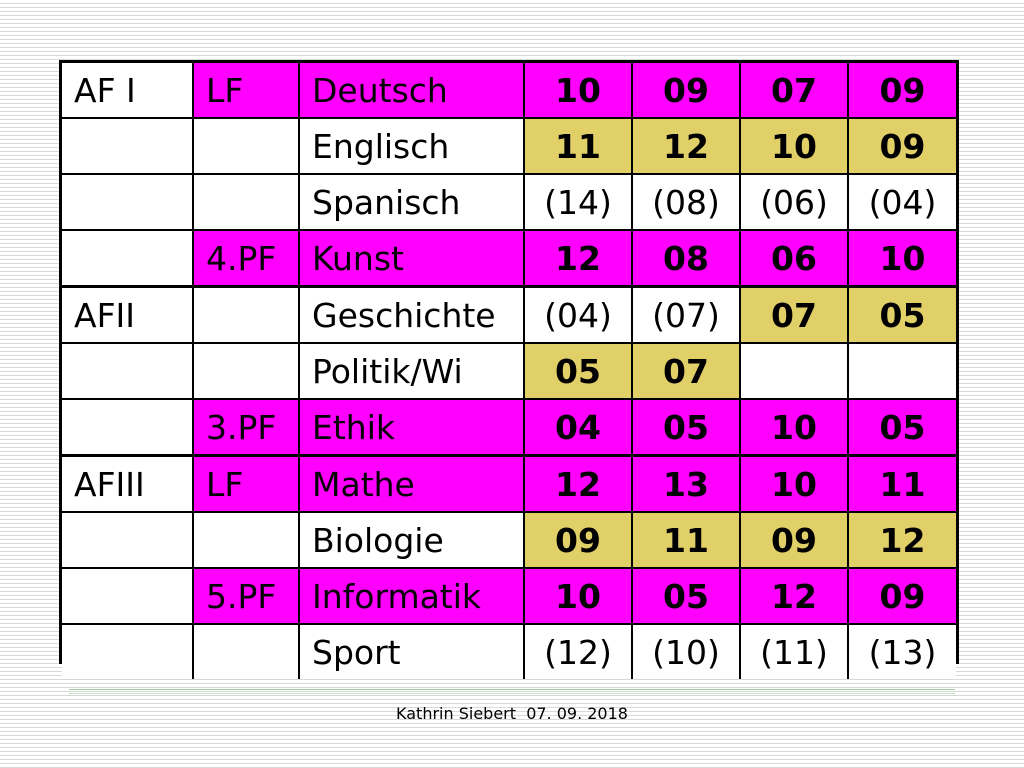 The image size is (1024, 768). I want to click on grade-cell: 06, so click(794, 258).